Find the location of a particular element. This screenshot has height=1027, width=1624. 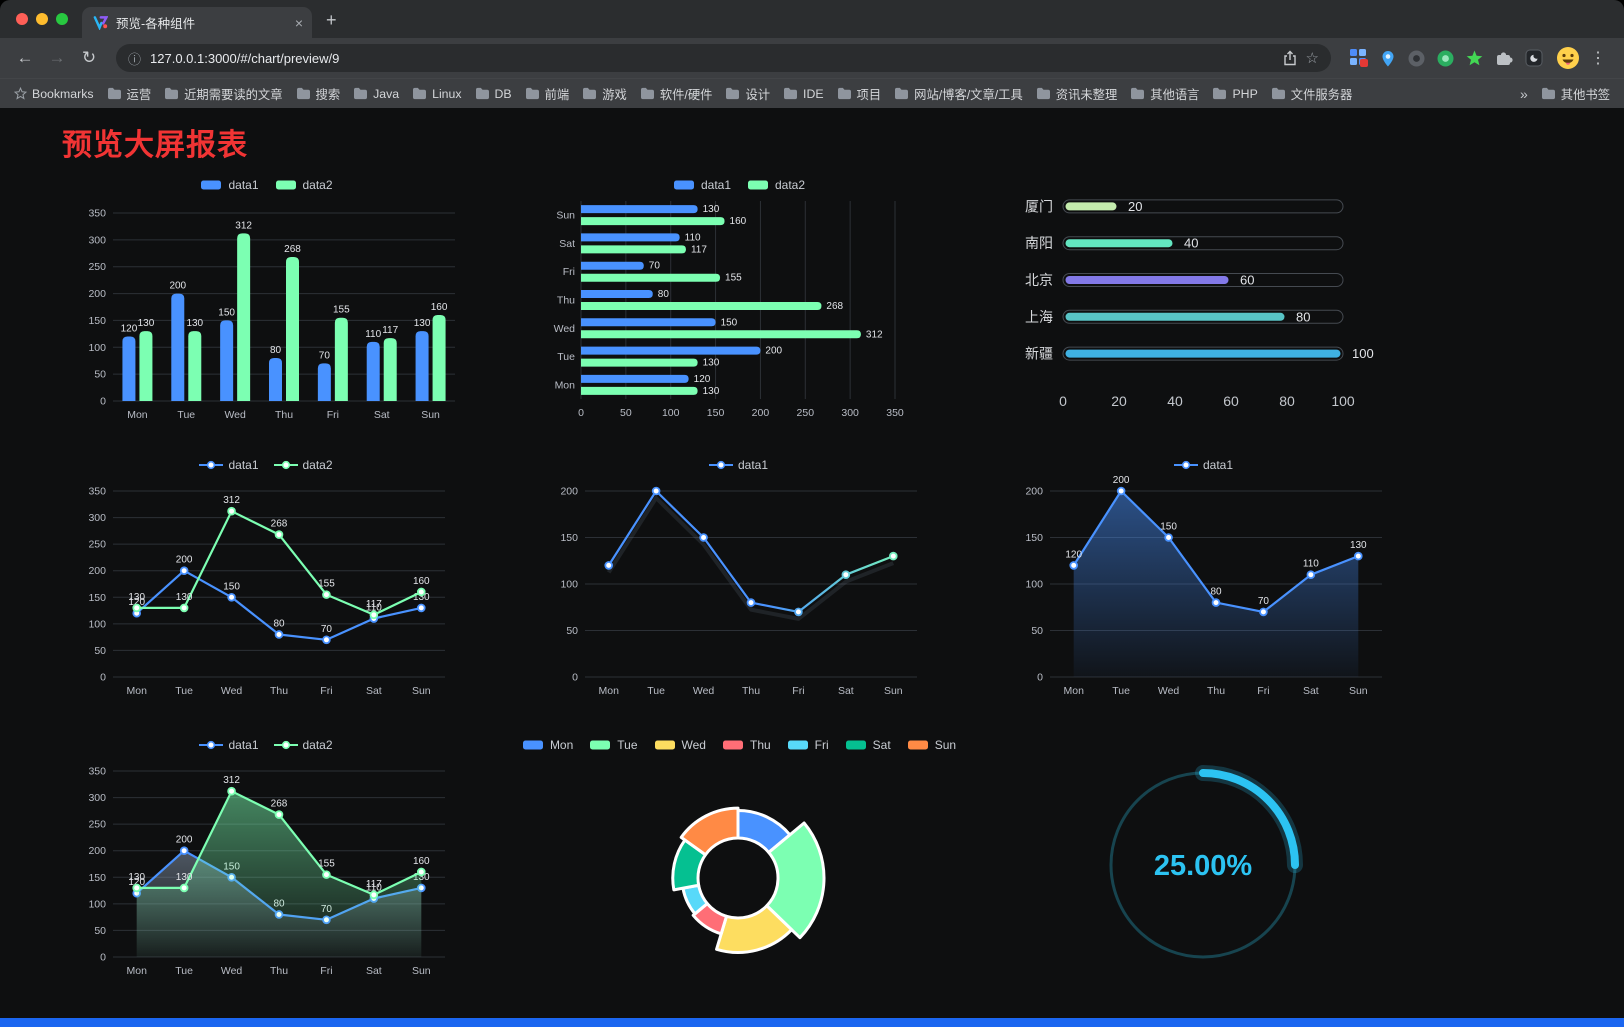

bookmark-item: IDE is located at coordinates (803, 94).